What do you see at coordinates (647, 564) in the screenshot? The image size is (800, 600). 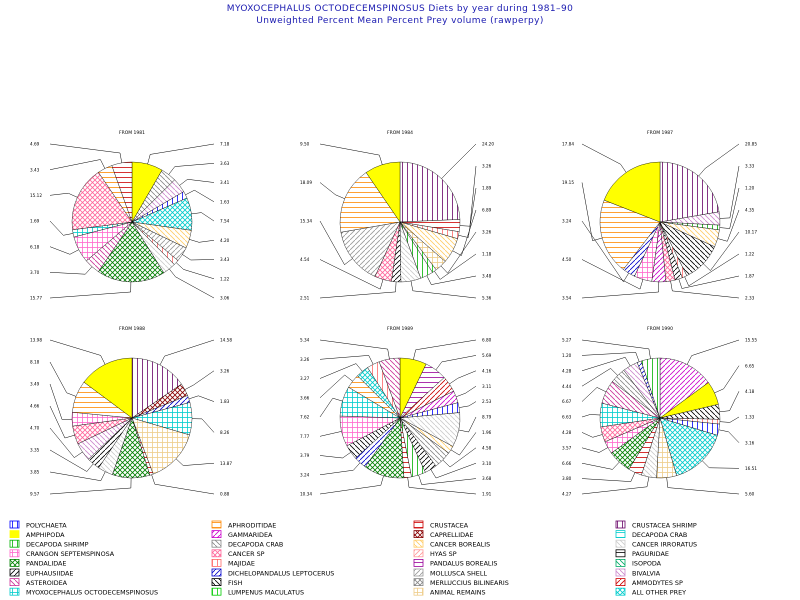 I see `legend-label: ISOPODA` at bounding box center [647, 564].